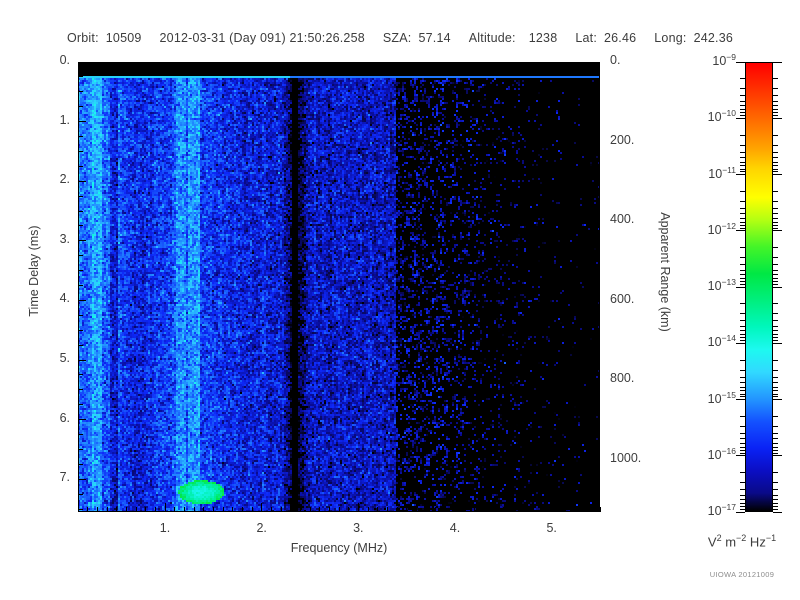  I want to click on colorbar-tick-label: 10−10, so click(721, 116).